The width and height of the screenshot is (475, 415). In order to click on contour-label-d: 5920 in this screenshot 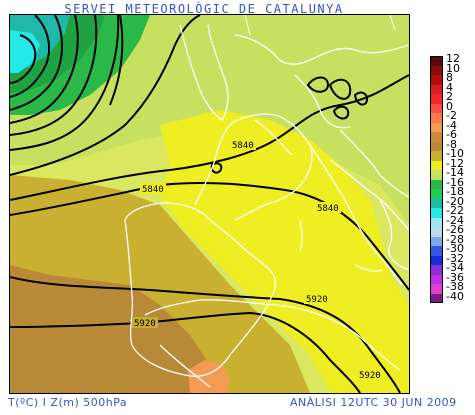, I will do `click(317, 300)`.